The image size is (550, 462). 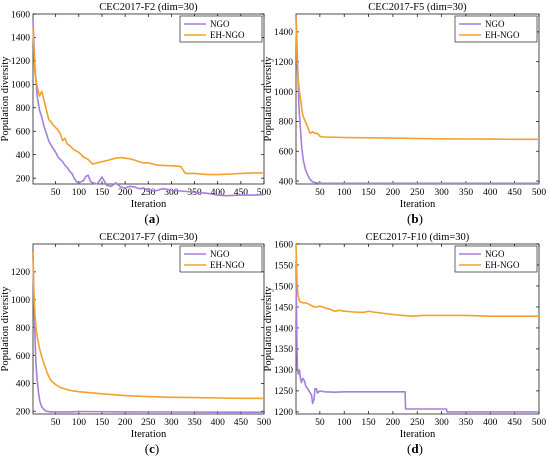 What do you see at coordinates (23, 109) in the screenshot?
I see `y-tick-label: 800` at bounding box center [23, 109].